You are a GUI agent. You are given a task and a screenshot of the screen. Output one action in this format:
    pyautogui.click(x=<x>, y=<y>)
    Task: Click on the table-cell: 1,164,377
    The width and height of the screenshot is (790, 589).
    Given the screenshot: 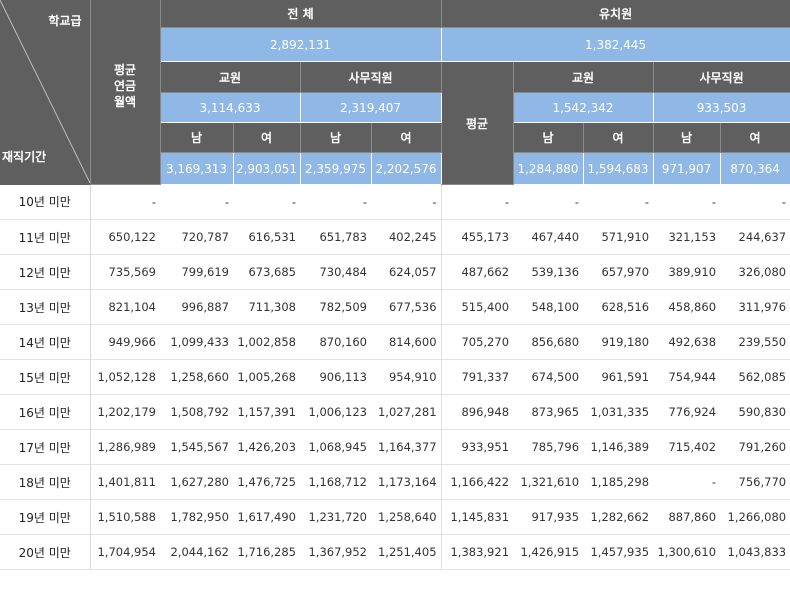 What is the action you would take?
    pyautogui.click(x=406, y=447)
    